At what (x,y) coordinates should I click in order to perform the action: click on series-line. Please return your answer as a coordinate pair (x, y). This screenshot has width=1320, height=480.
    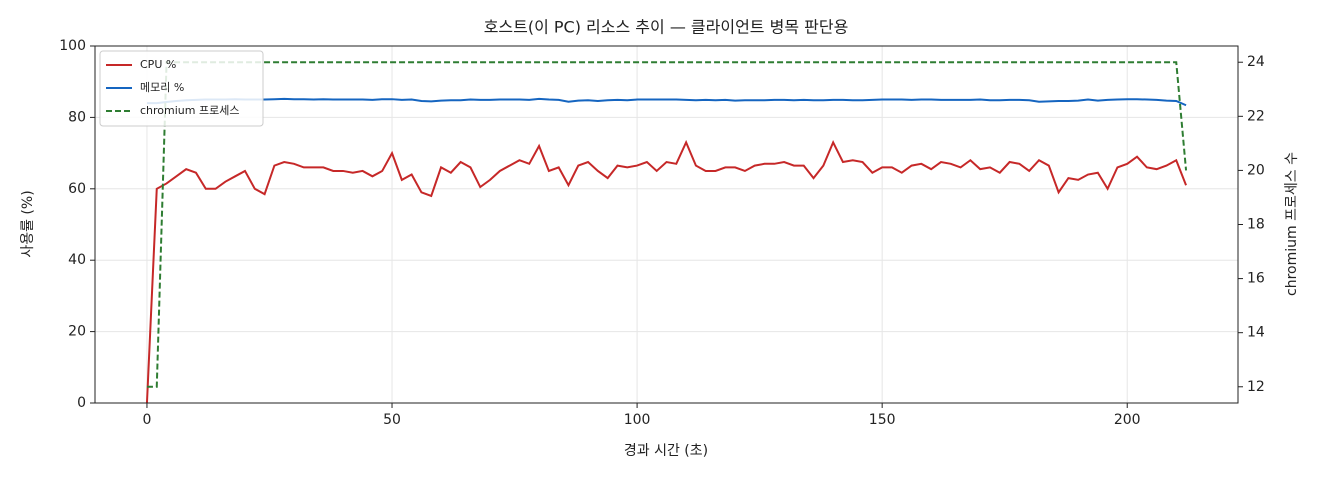
    Looking at the image, I should click on (666, 102).